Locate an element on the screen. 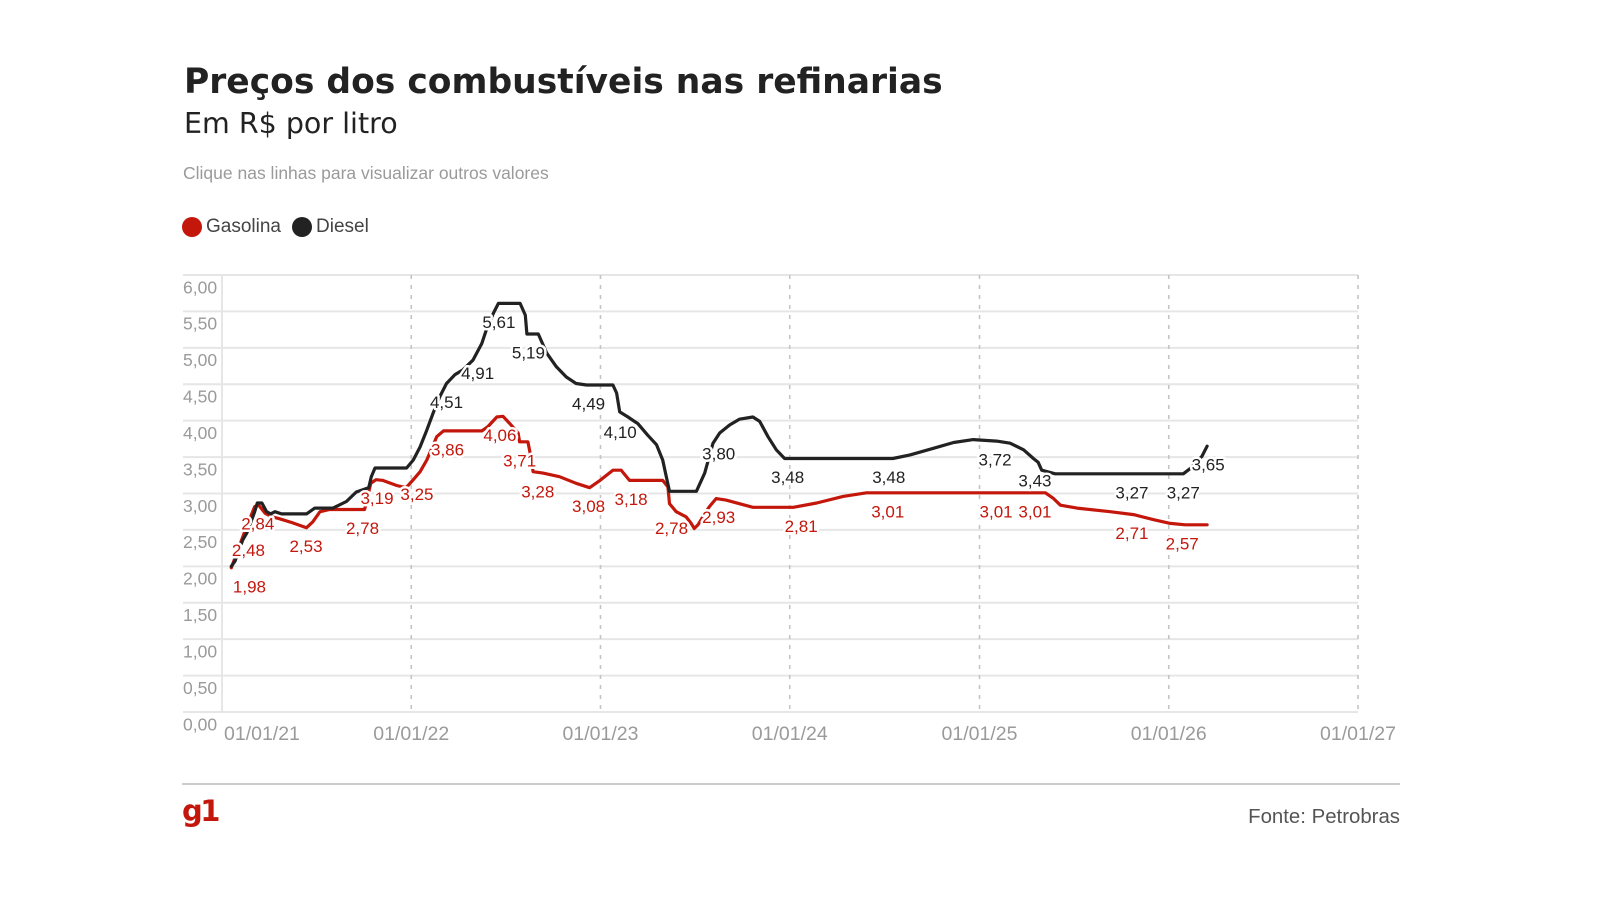 Image resolution: width=1610 pixels, height=900 pixels. y-tick-label: 2,50 is located at coordinates (200, 542).